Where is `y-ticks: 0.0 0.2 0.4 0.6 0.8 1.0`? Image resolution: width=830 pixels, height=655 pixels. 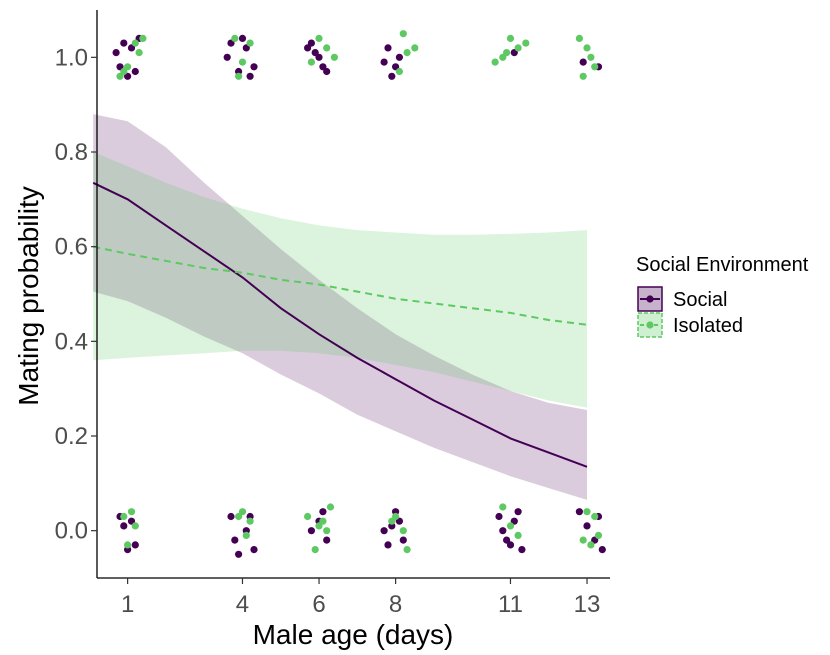
y-ticks: 0.0 0.2 0.4 0.6 0.8 1.0 is located at coordinates (76, 294).